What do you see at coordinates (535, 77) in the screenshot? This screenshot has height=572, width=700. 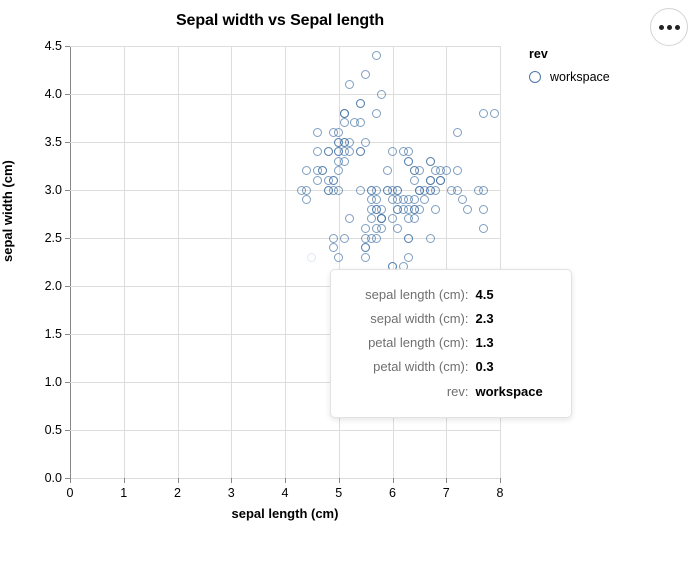 I see `legend-symbol-icon` at bounding box center [535, 77].